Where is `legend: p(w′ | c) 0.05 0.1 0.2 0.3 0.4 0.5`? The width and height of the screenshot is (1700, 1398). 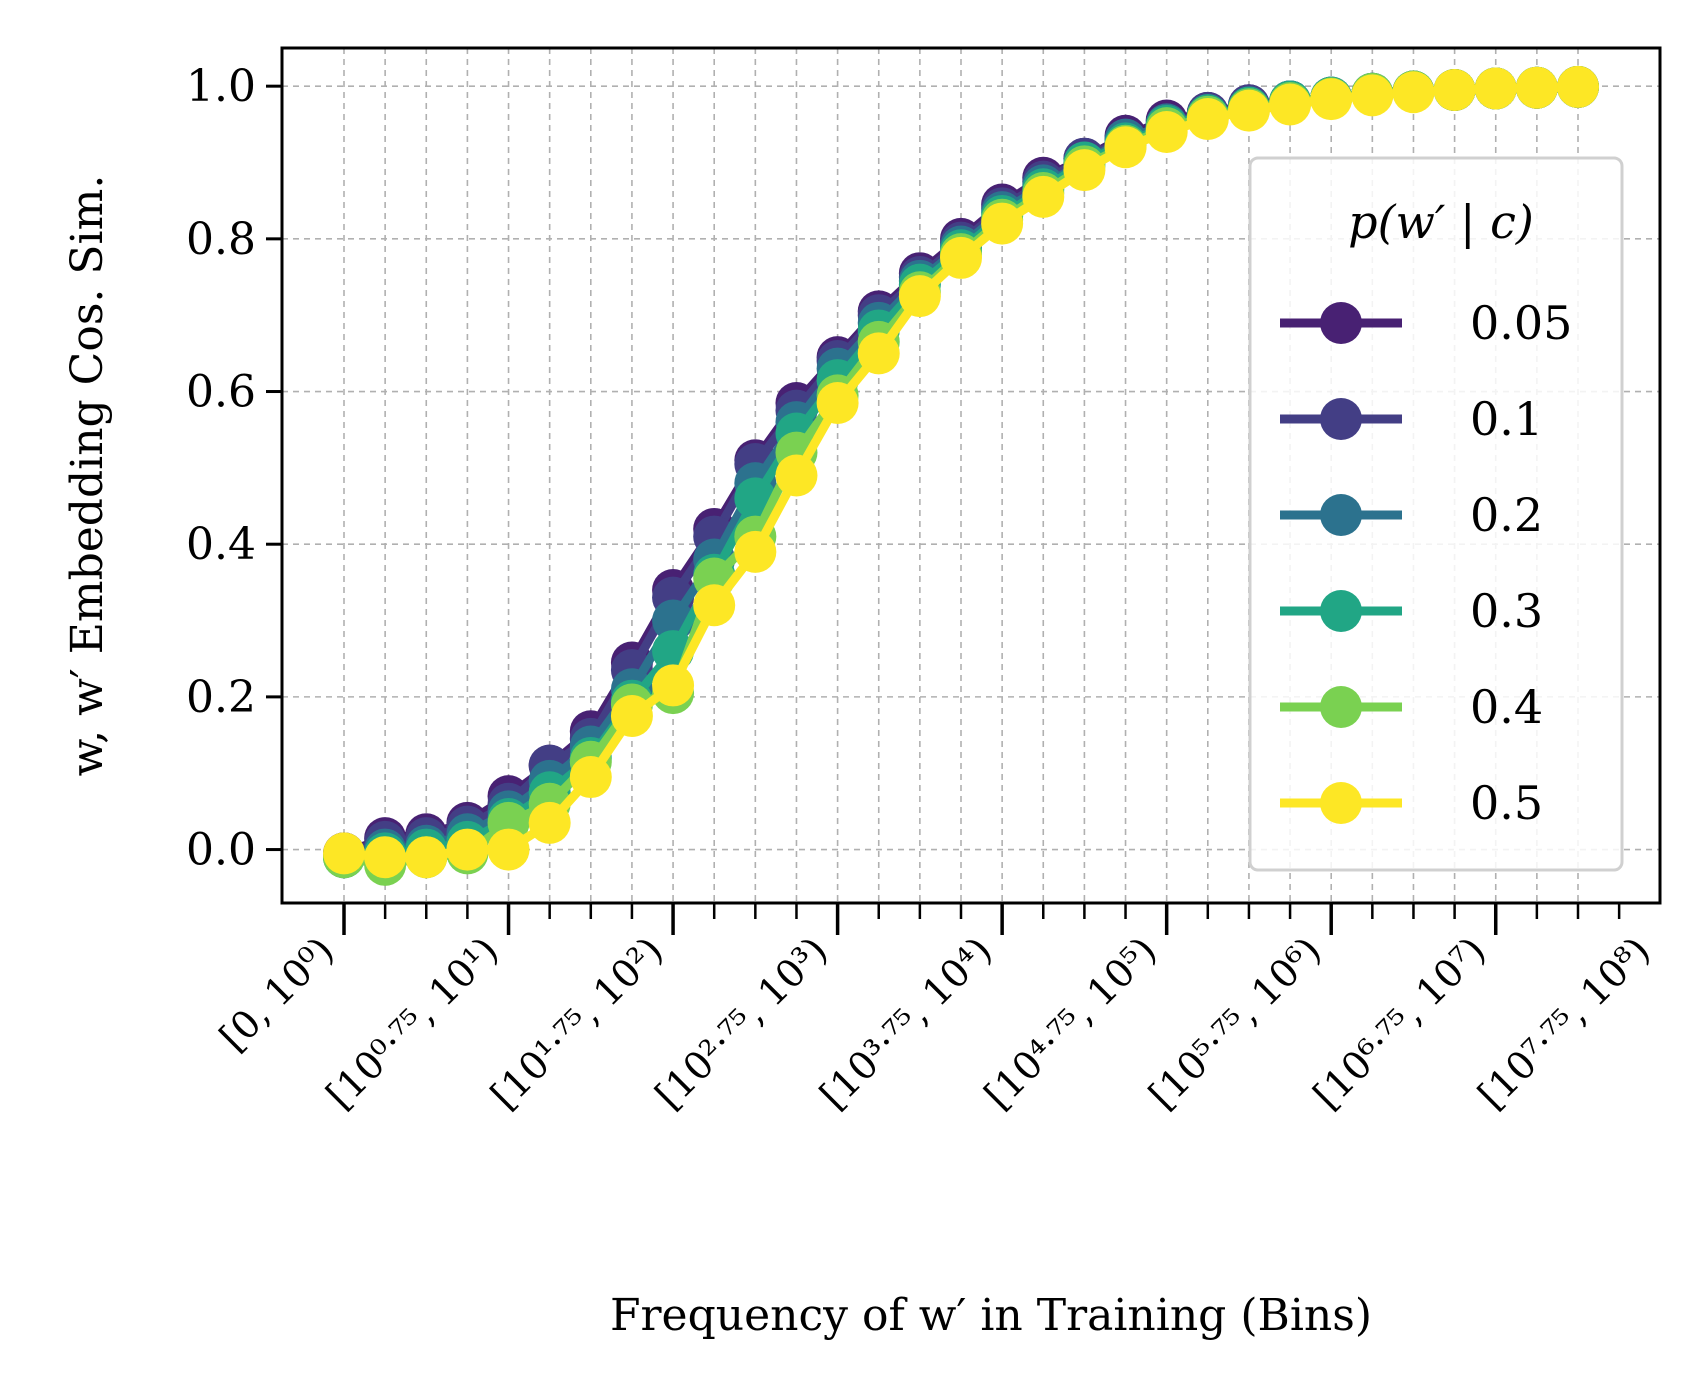 legend: p(w′ | c) 0.05 0.1 0.2 0.3 0.4 0.5 is located at coordinates (1436, 514).